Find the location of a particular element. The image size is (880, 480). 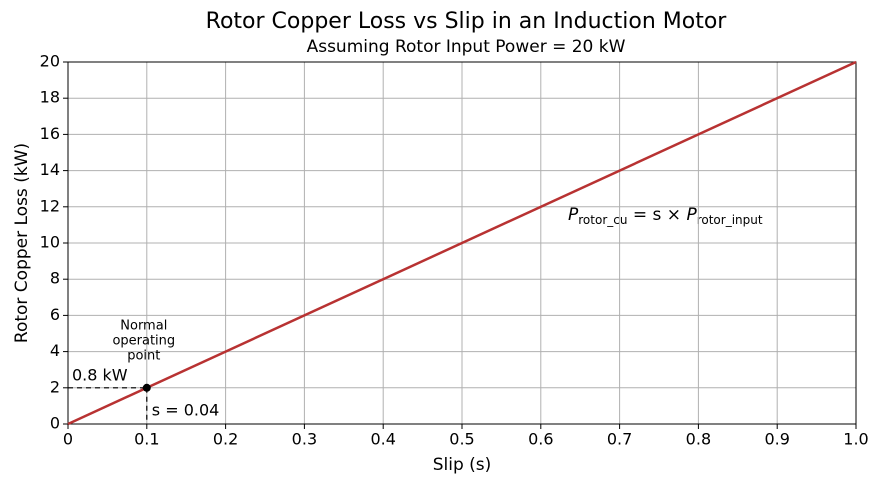

y-tick-label: 0 is located at coordinates (55, 423).